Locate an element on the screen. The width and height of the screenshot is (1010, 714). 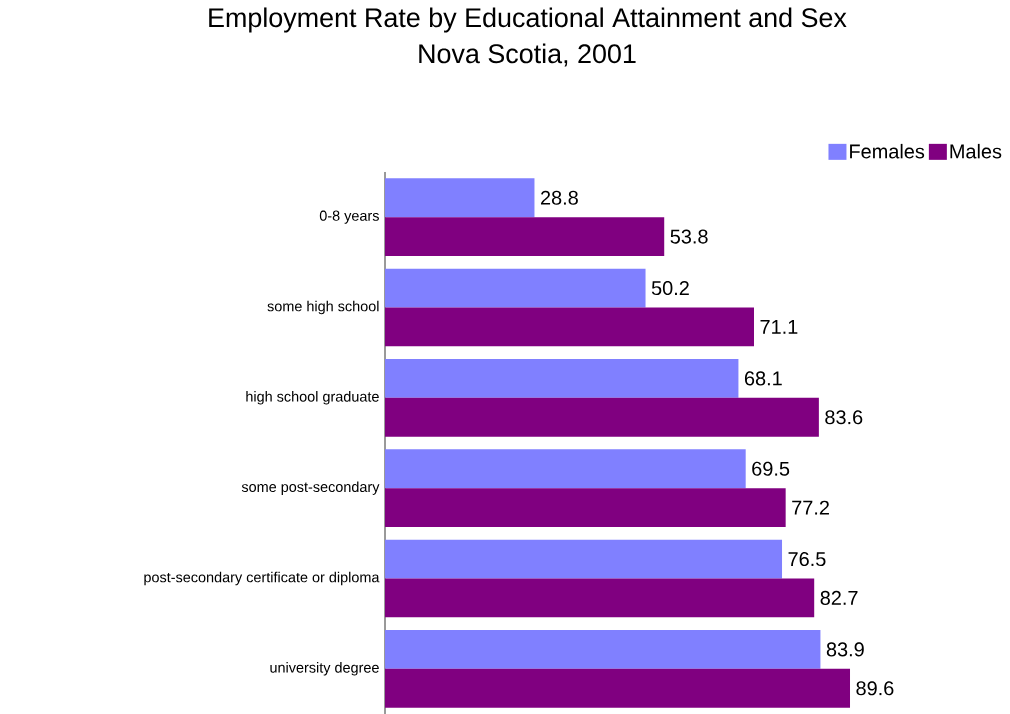
data-label: 77.2 is located at coordinates (810, 507).